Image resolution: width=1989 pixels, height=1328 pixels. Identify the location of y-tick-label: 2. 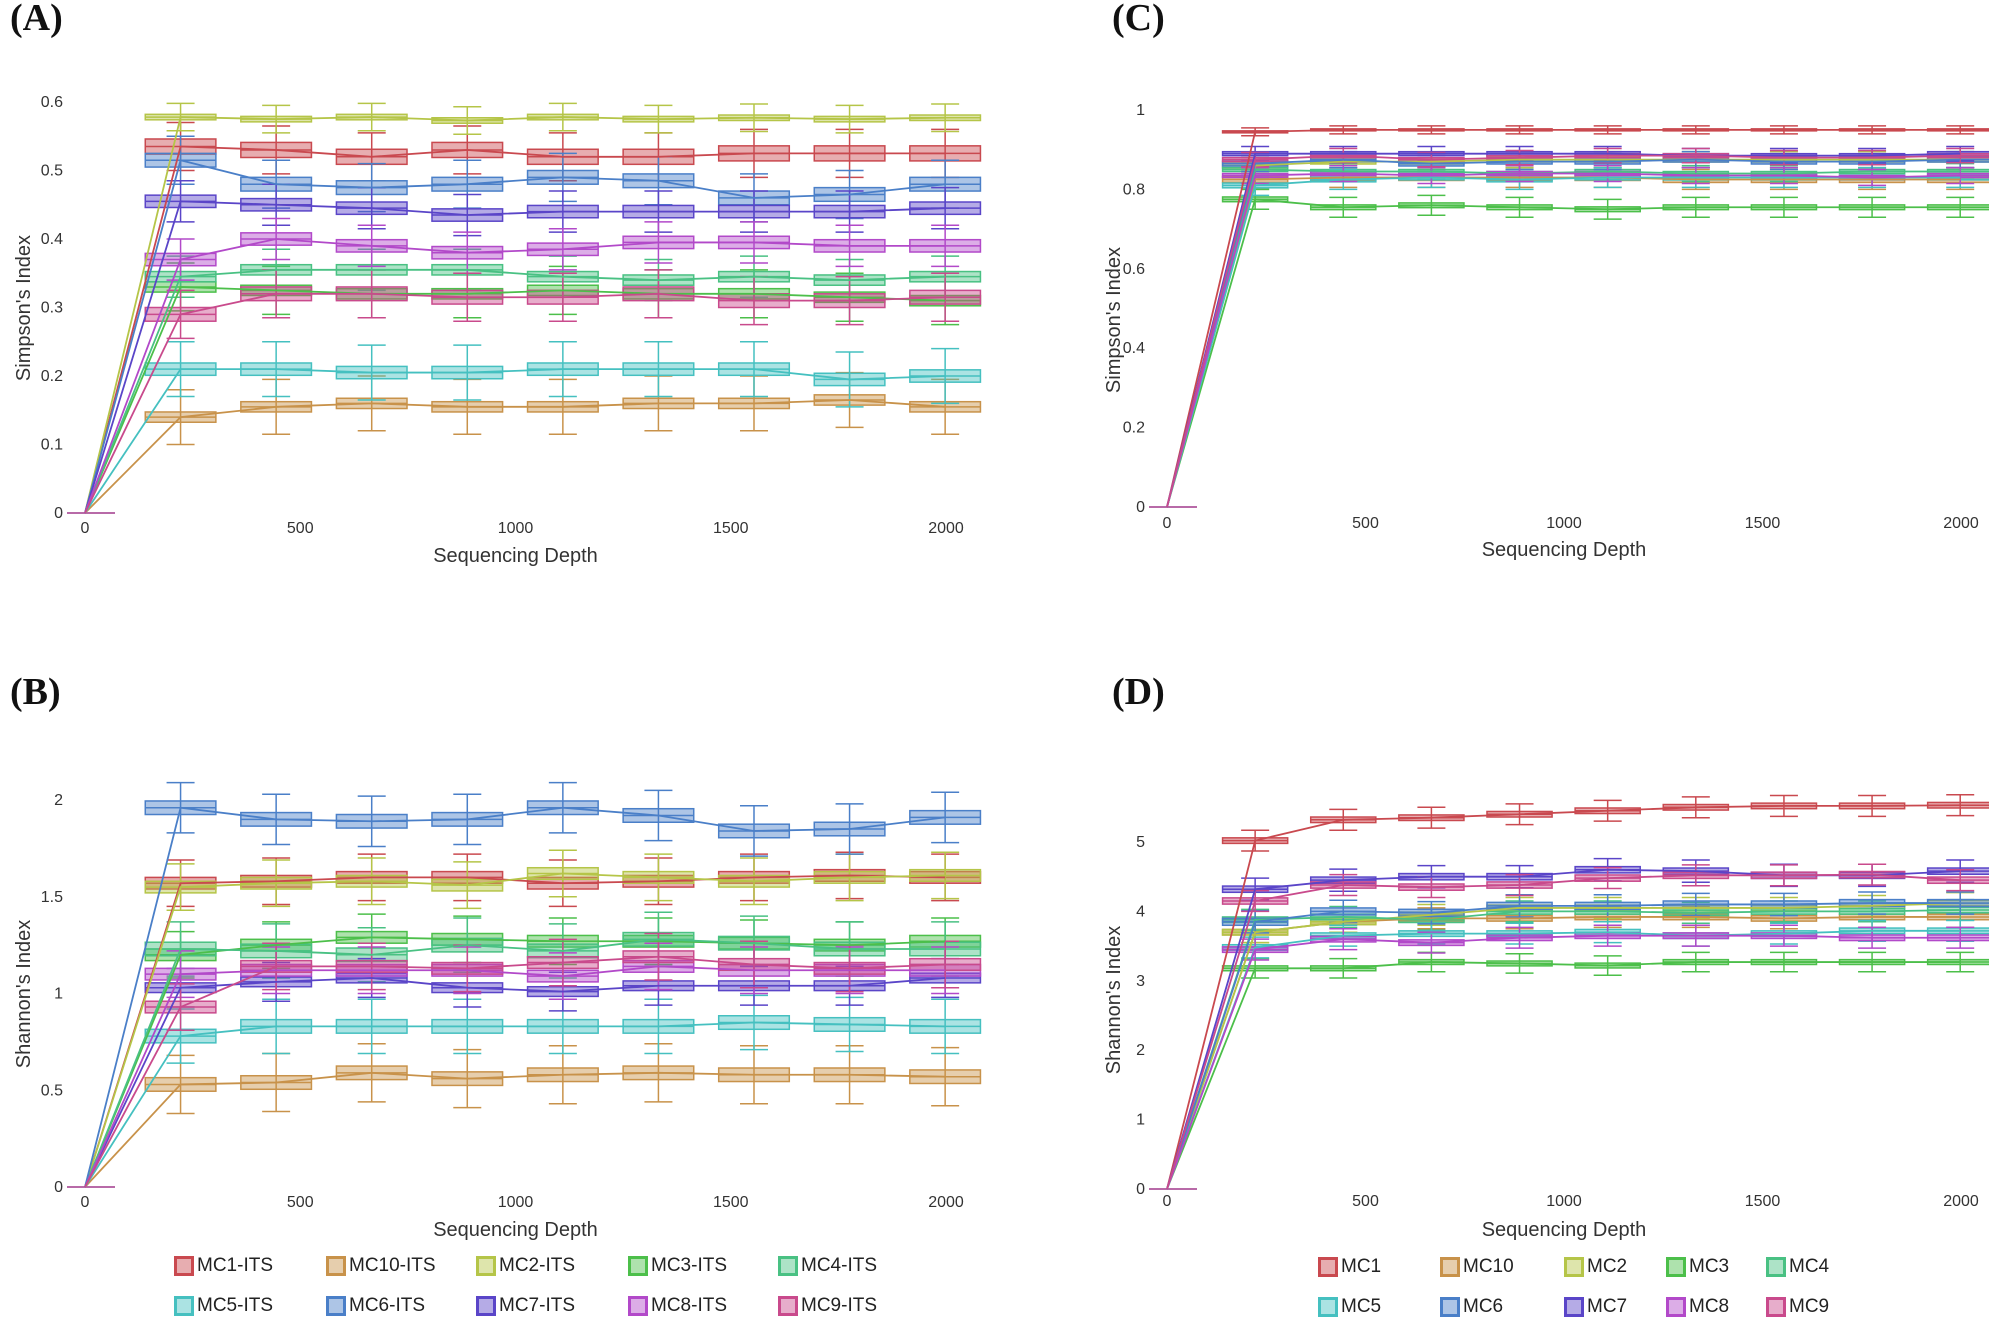
(1140, 1050).